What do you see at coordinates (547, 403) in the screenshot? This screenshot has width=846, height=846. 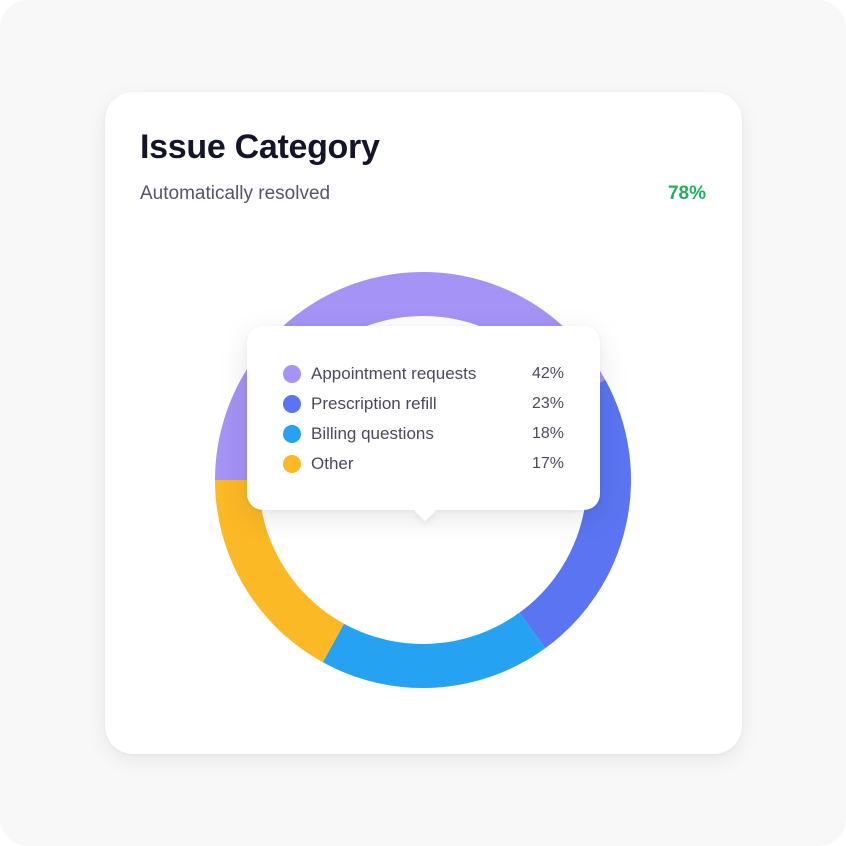 I see `legend-value: 23%` at bounding box center [547, 403].